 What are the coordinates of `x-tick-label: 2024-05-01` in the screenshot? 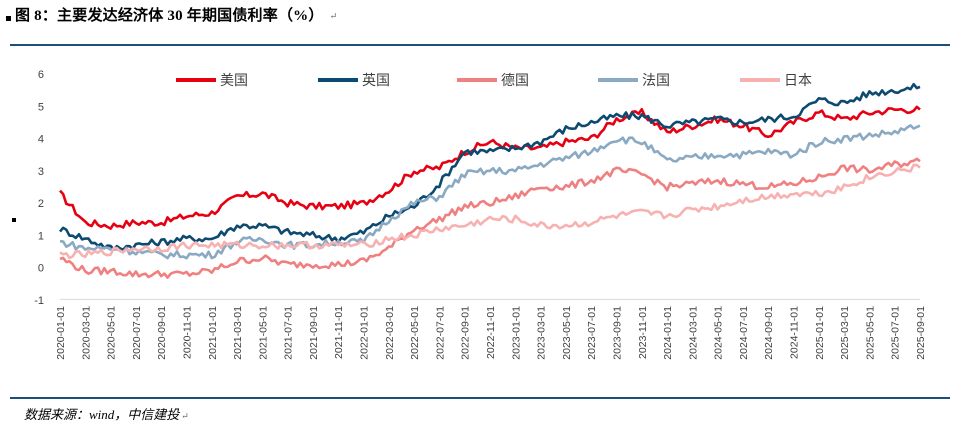 It's located at (719, 333).